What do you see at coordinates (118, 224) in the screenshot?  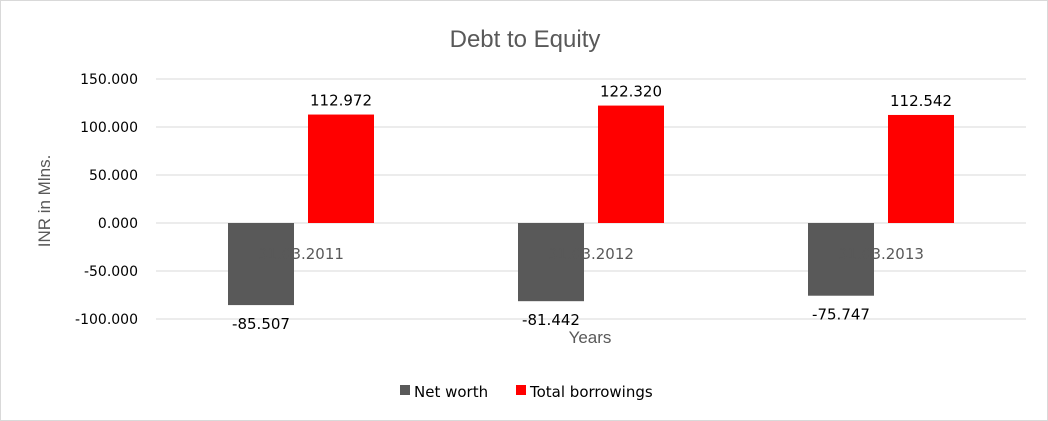 I see `y-tick-label: 0.000` at bounding box center [118, 224].